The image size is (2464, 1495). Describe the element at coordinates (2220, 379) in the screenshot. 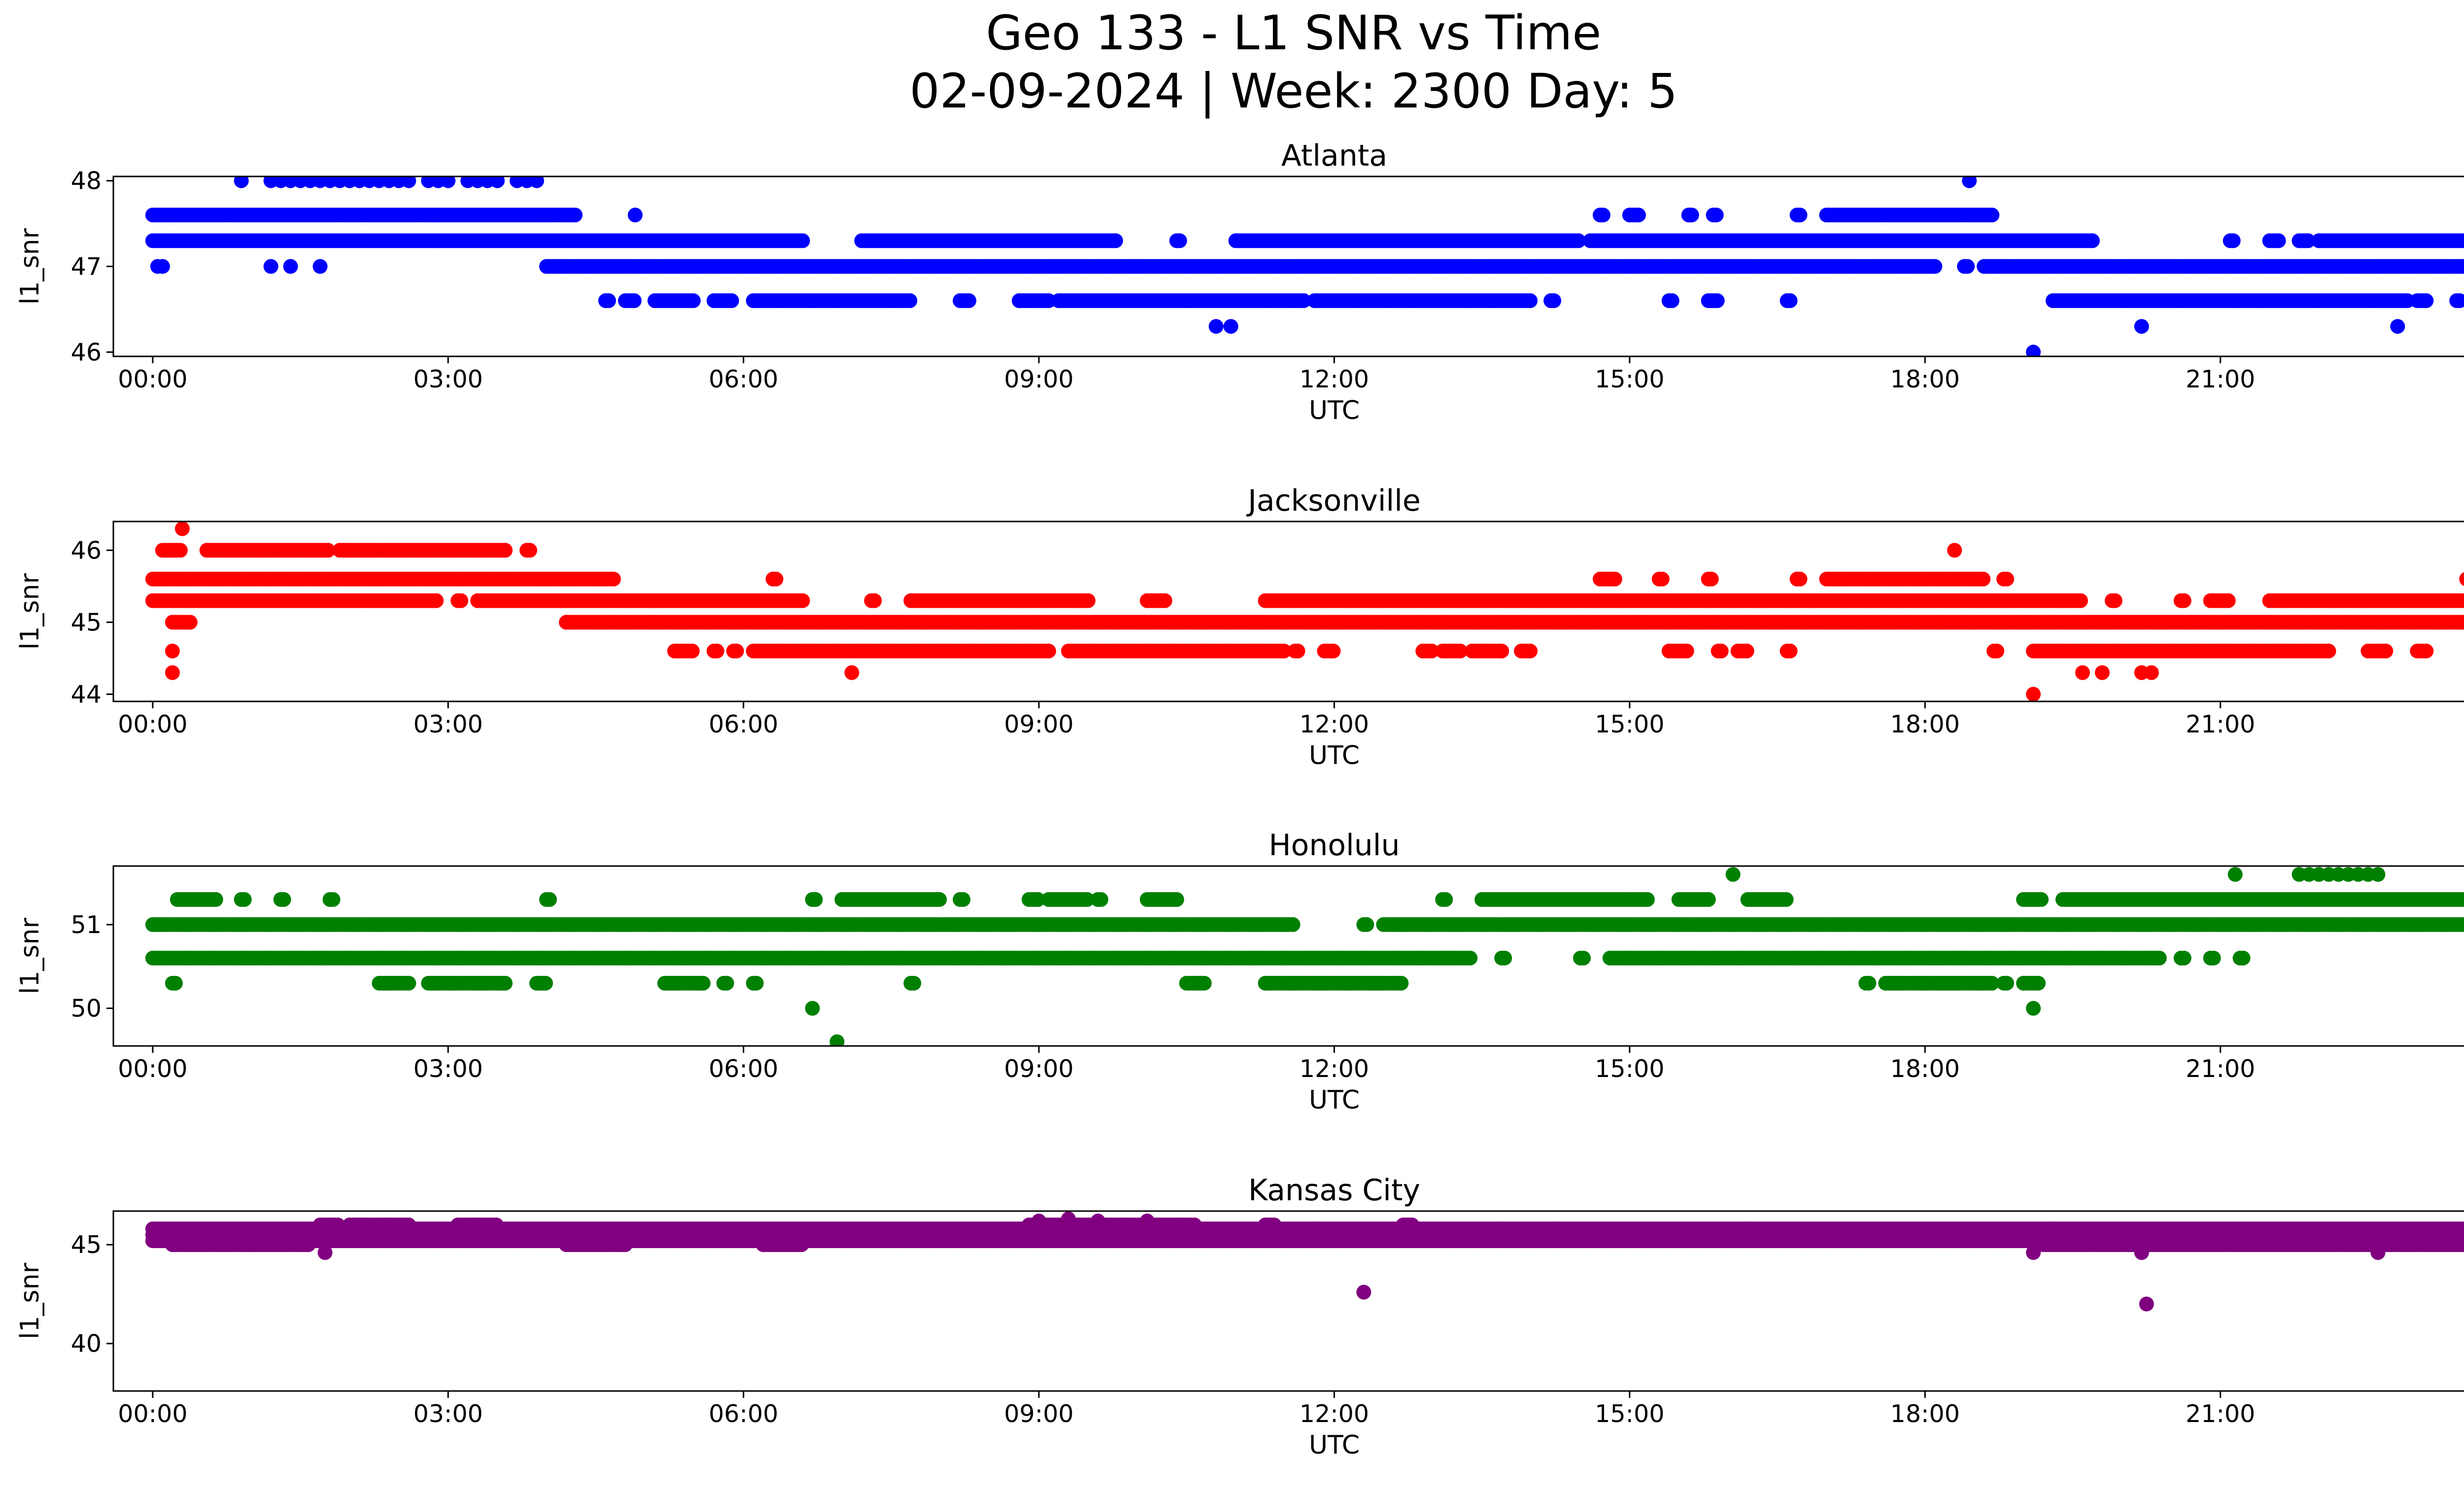

I see `x-tick-label: 21:00` at that location.